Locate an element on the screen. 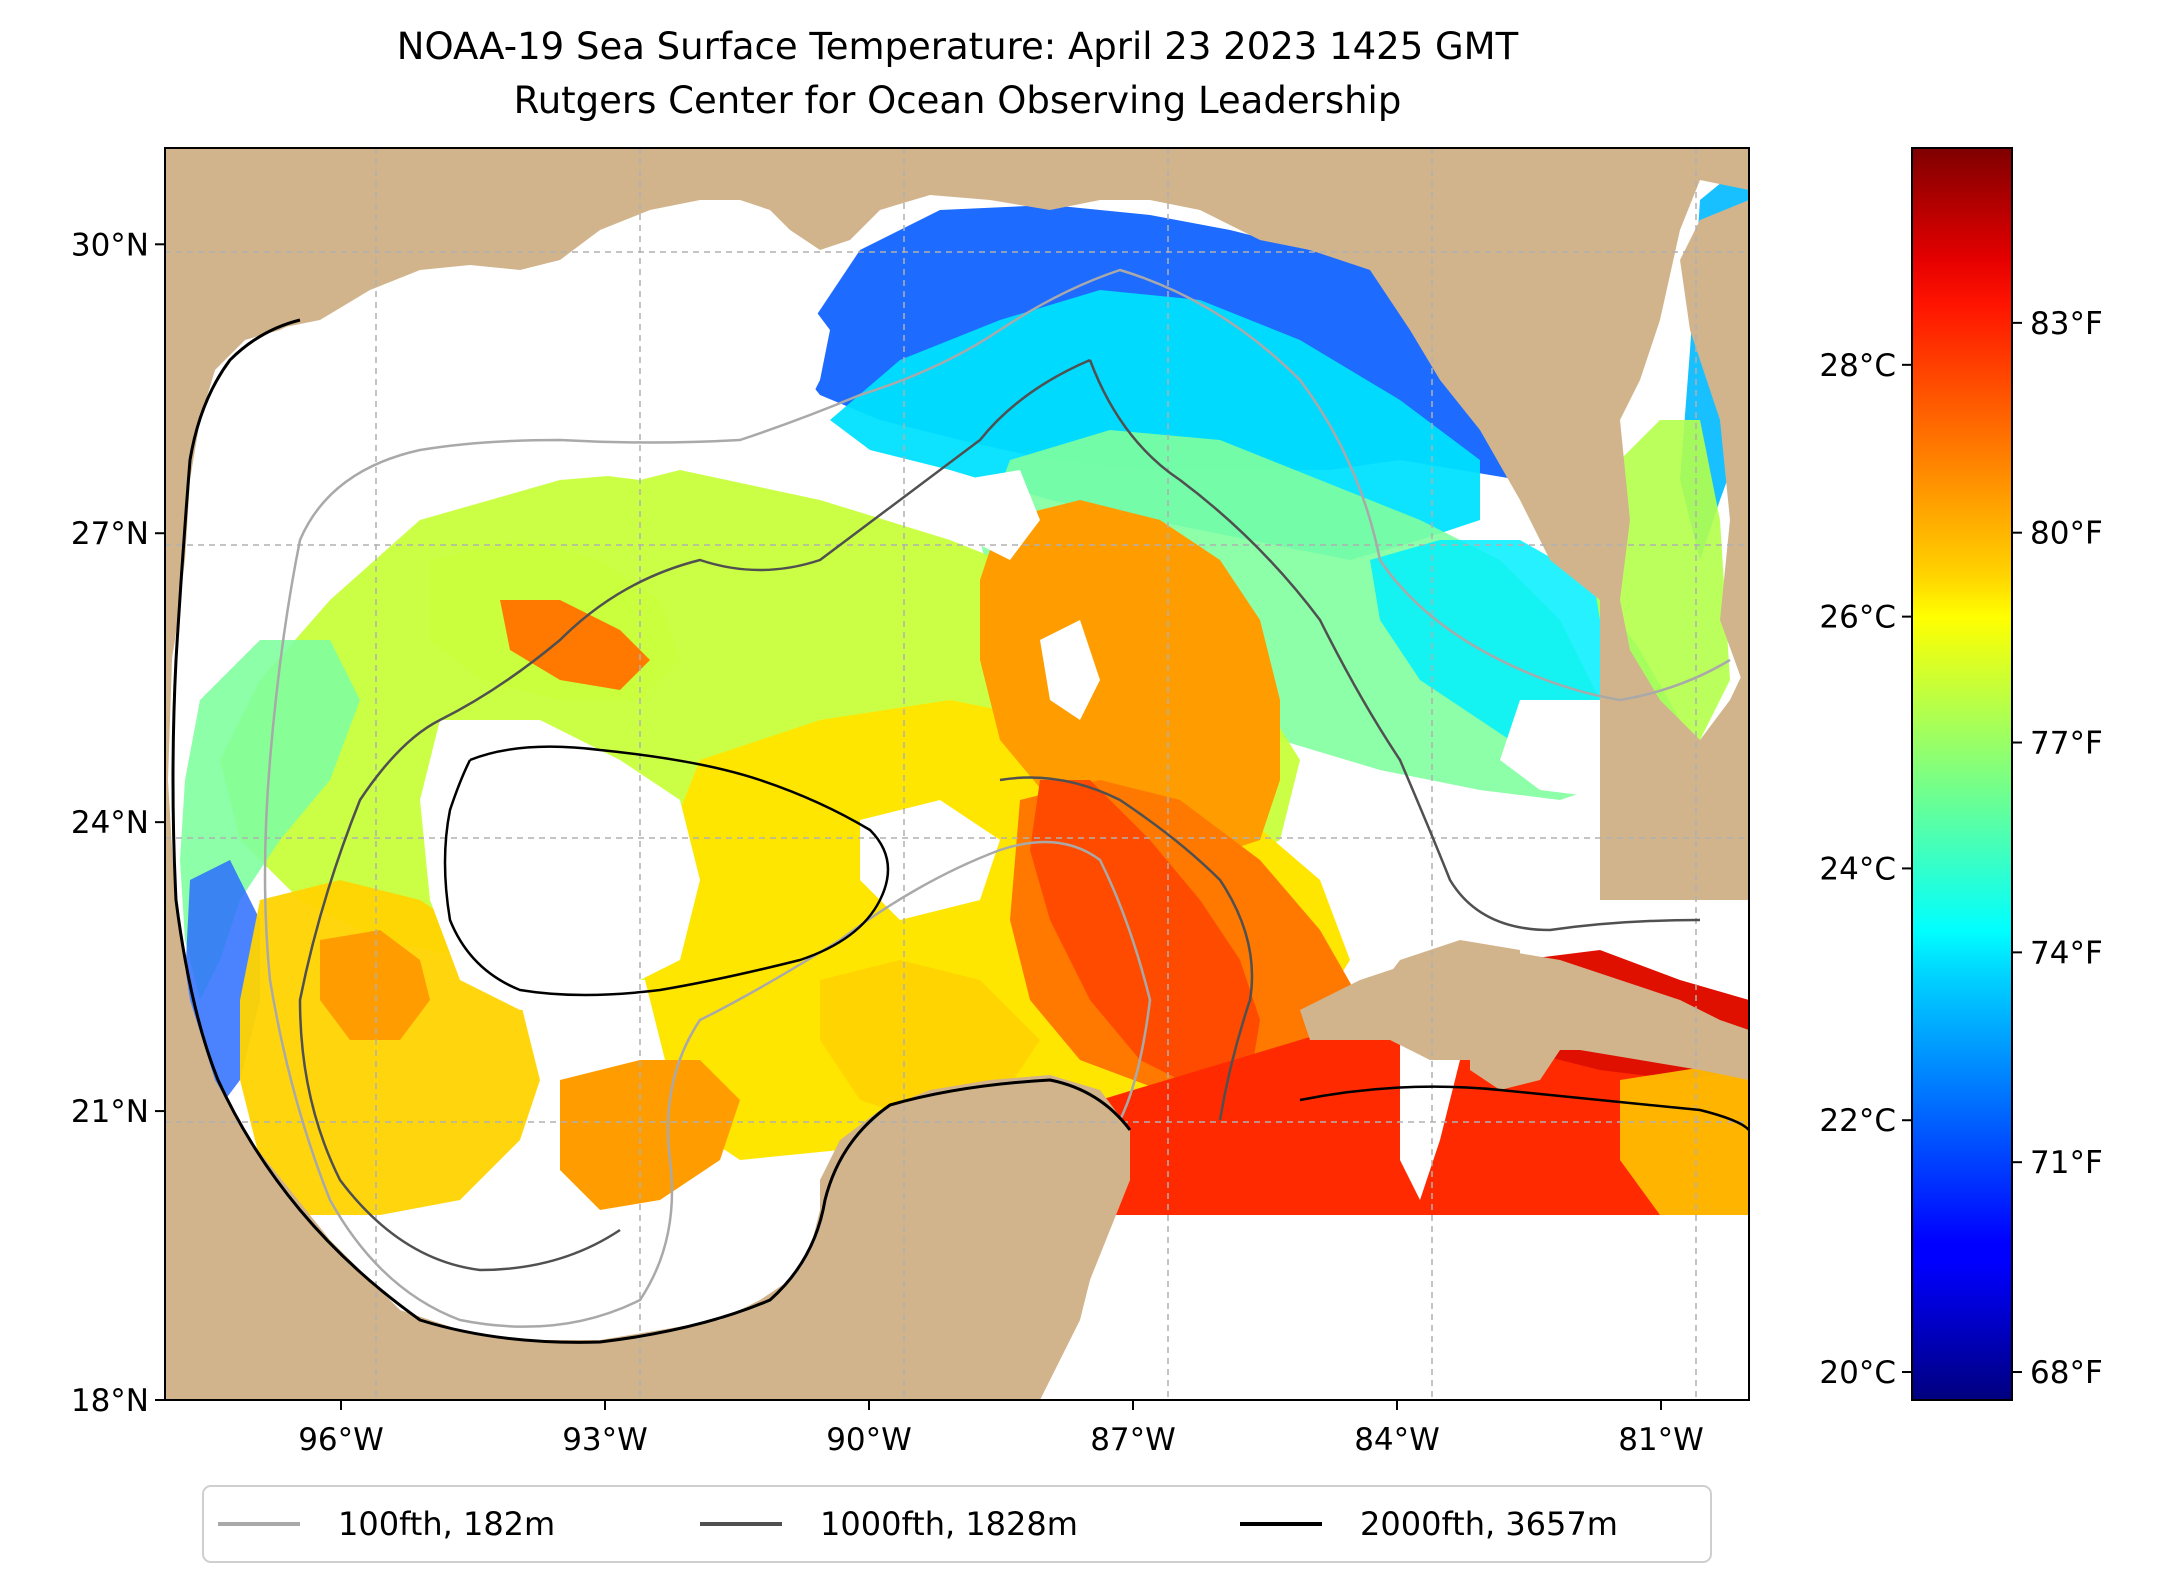 This screenshot has width=2160, height=1582. fahrenheit-tick-label: 68°F is located at coordinates (2066, 1373).